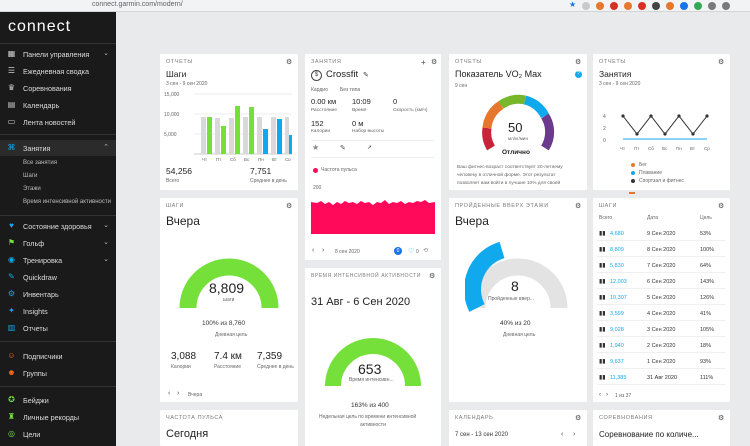  Describe the element at coordinates (653, 218) in the screenshot. I see `column-header: Дата` at that location.